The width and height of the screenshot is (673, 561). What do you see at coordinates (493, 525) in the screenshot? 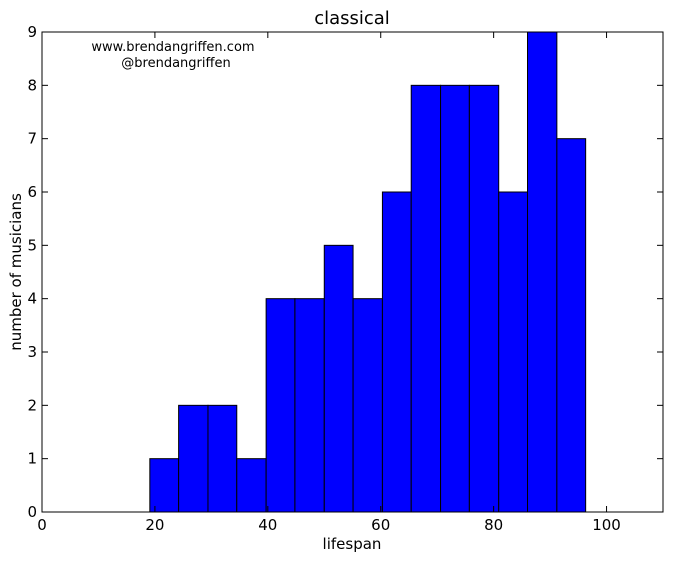
I see `x-tick-label: 80` at bounding box center [493, 525].